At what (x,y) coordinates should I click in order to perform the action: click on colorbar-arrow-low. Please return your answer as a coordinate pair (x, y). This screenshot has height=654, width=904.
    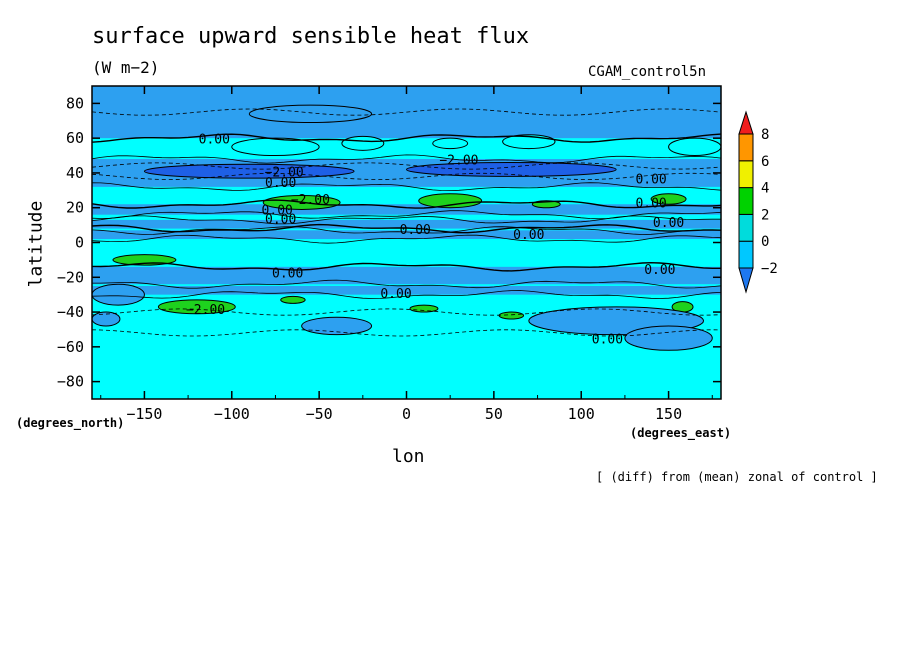
    Looking at the image, I should click on (746, 280).